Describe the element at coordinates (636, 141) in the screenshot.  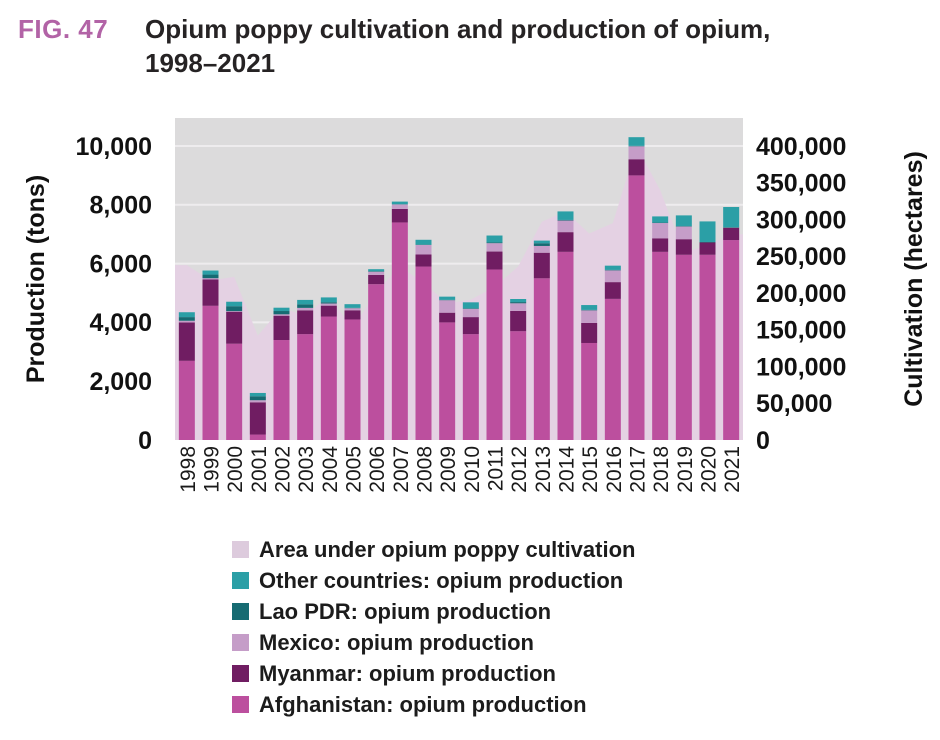
I see `bar-segment-other-countries-2017` at that location.